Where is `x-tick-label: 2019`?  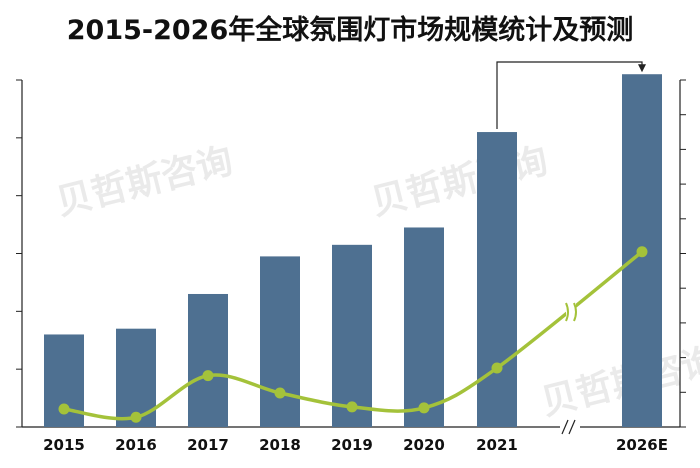 x-tick-label: 2019 is located at coordinates (352, 445).